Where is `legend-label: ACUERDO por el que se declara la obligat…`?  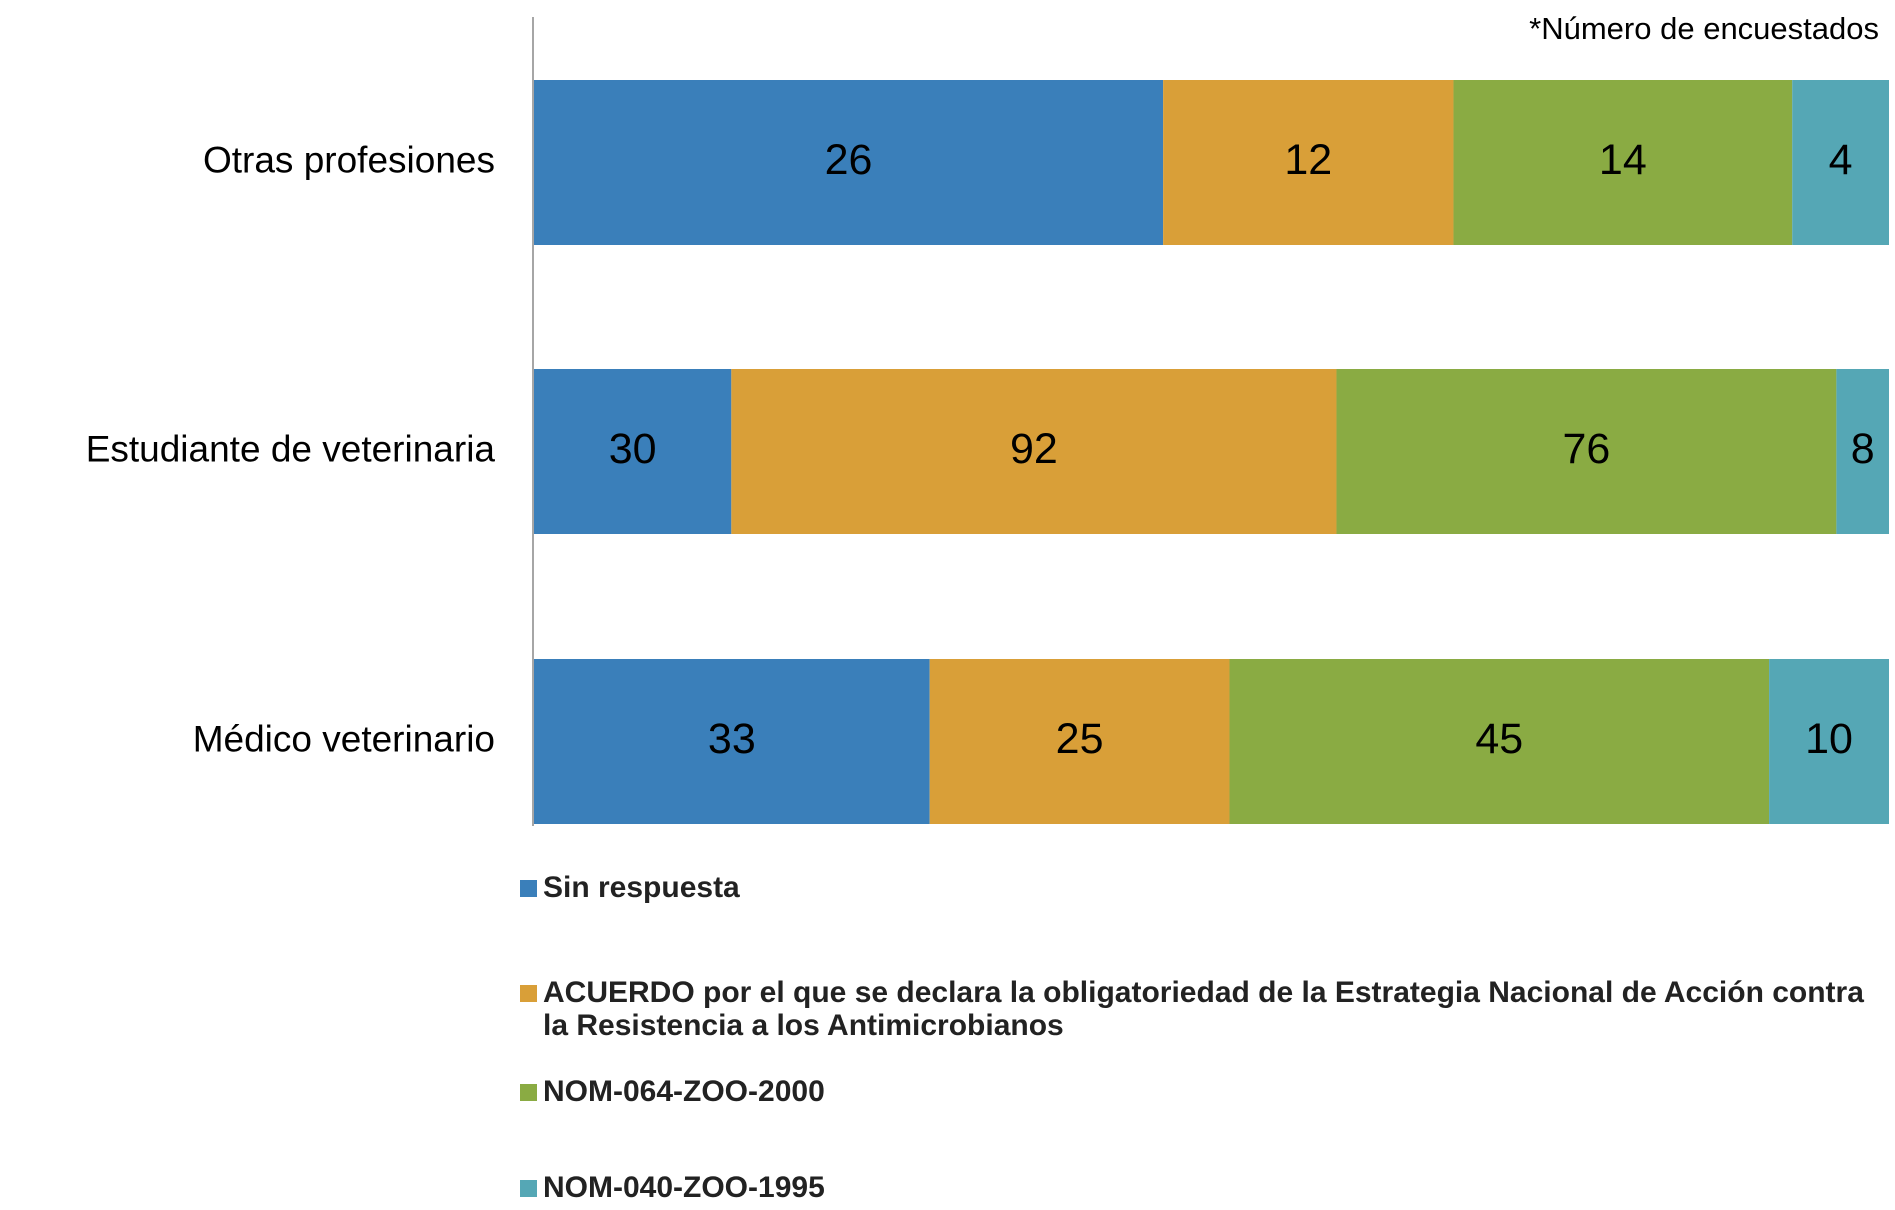
legend-label: ACUERDO por el que se declara la obligat… is located at coordinates (1203, 1009).